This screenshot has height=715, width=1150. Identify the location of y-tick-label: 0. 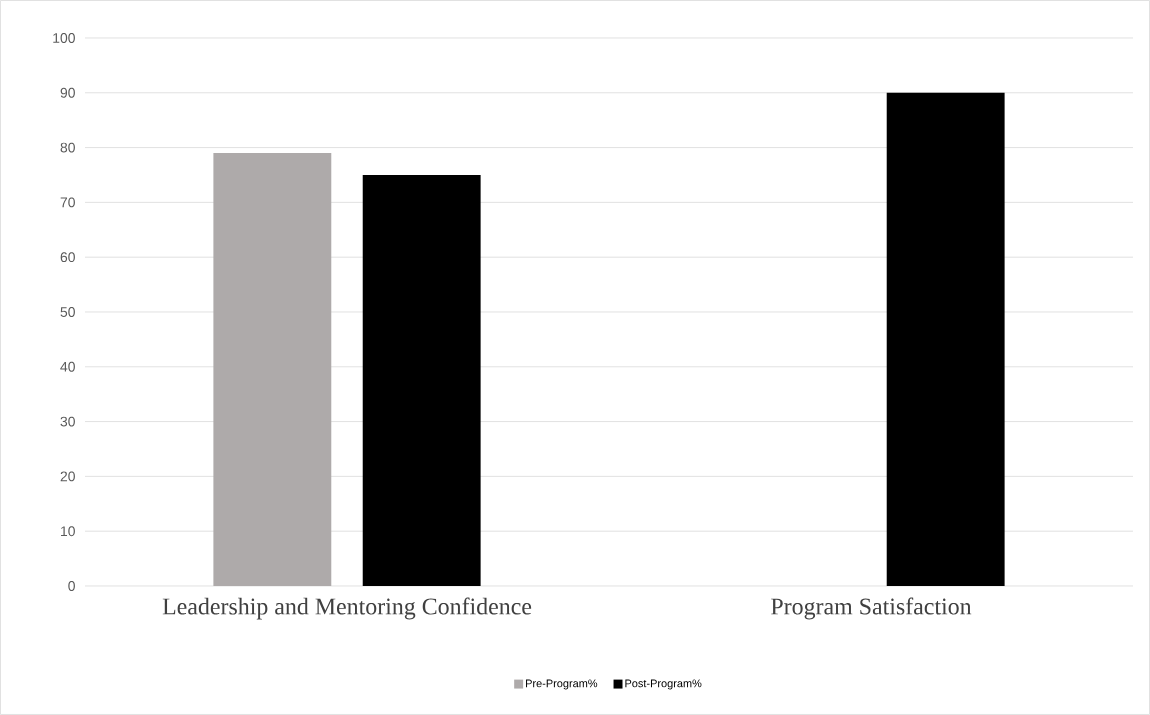
(71, 586).